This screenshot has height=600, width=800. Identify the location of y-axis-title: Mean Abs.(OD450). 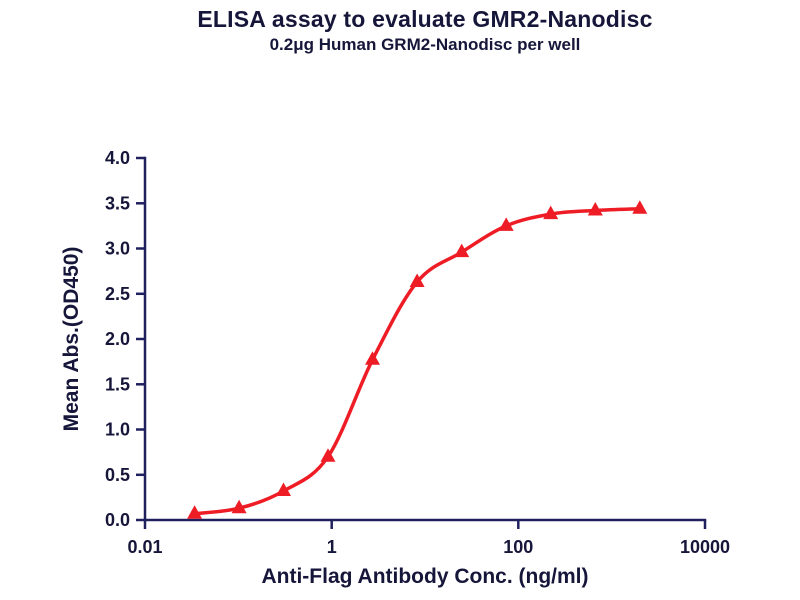
(71, 339).